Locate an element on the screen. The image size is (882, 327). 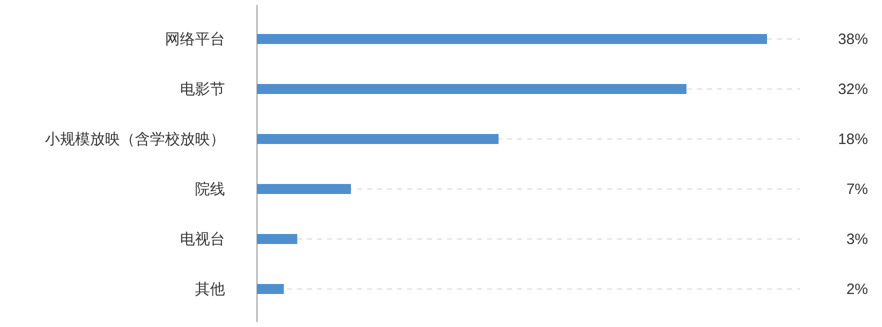
data-label: 38% is located at coordinates (853, 39).